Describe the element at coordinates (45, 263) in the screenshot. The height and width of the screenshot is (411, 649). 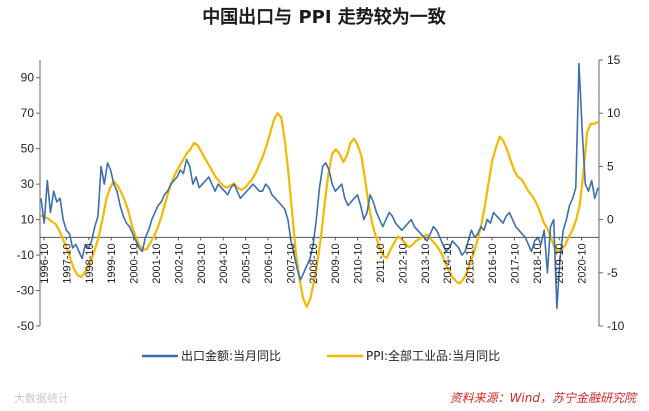
I see `x-tick-label: 1996-10` at that location.